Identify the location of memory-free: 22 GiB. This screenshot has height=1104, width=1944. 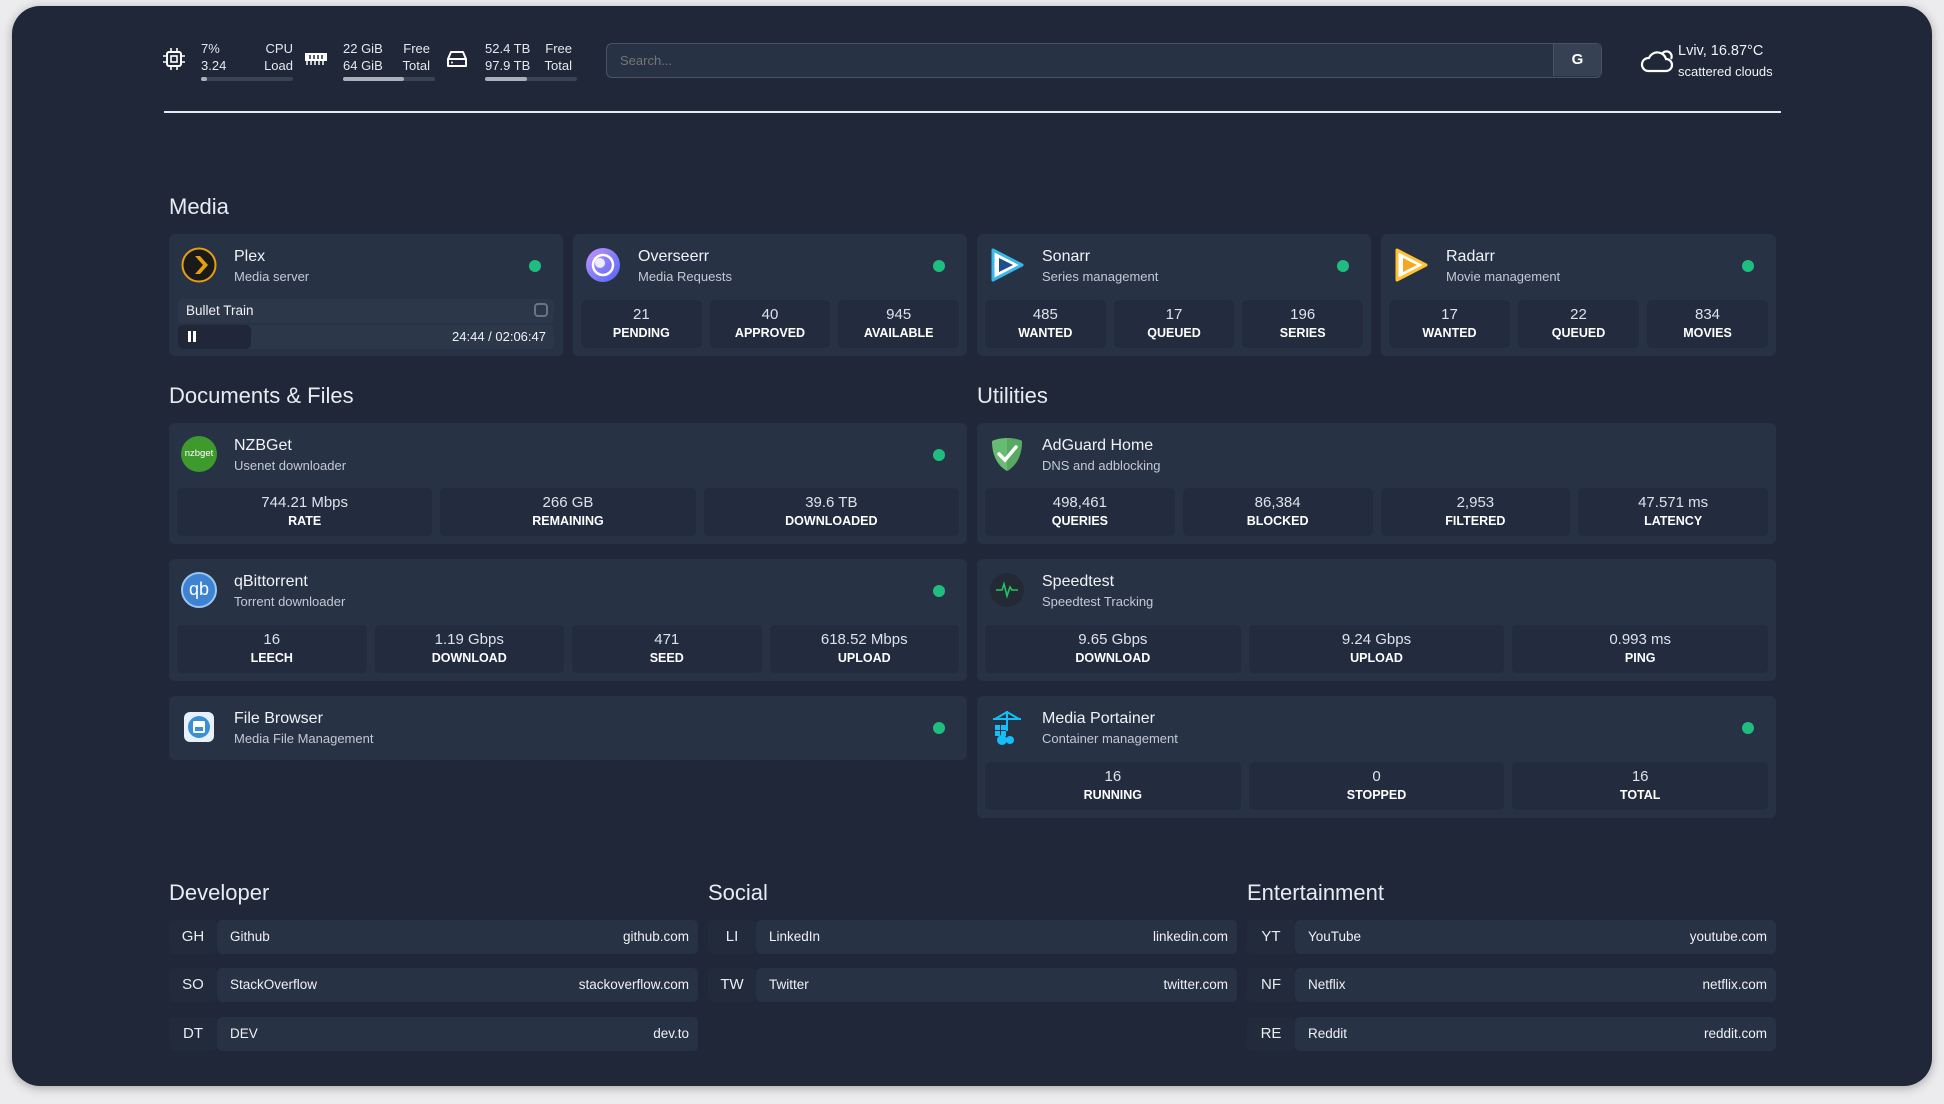
(363, 48).